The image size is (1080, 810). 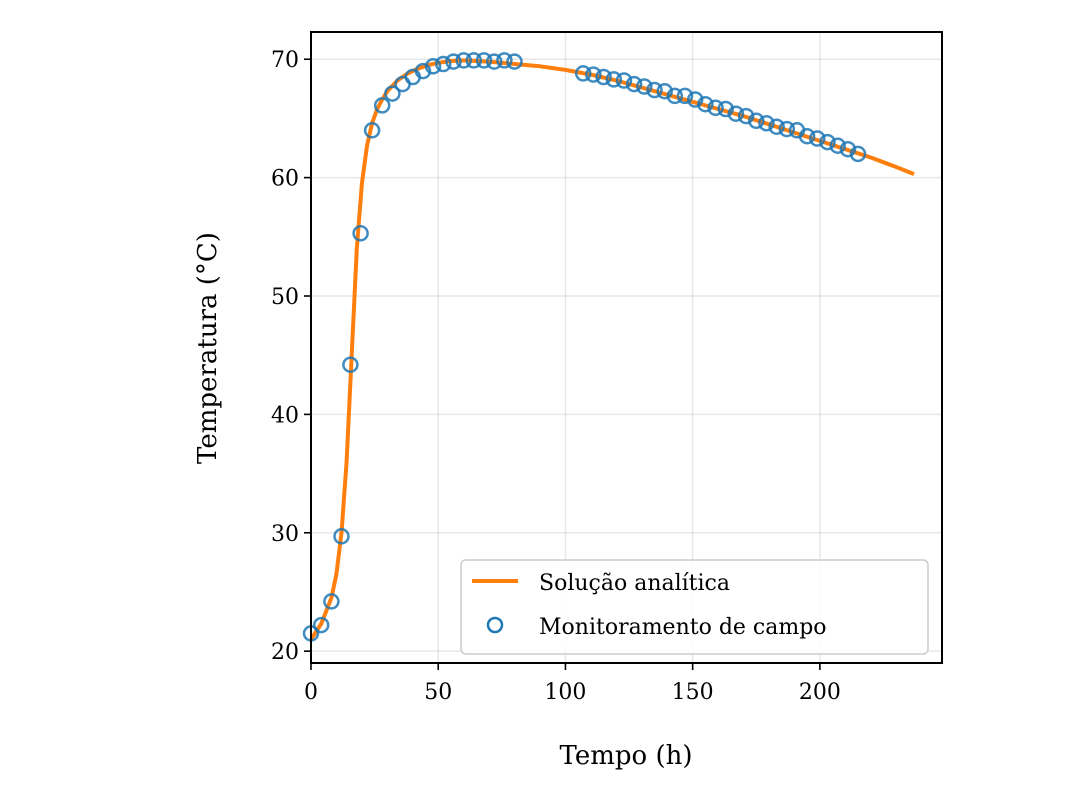 What do you see at coordinates (438, 692) in the screenshot?
I see `x-tick-label: 50` at bounding box center [438, 692].